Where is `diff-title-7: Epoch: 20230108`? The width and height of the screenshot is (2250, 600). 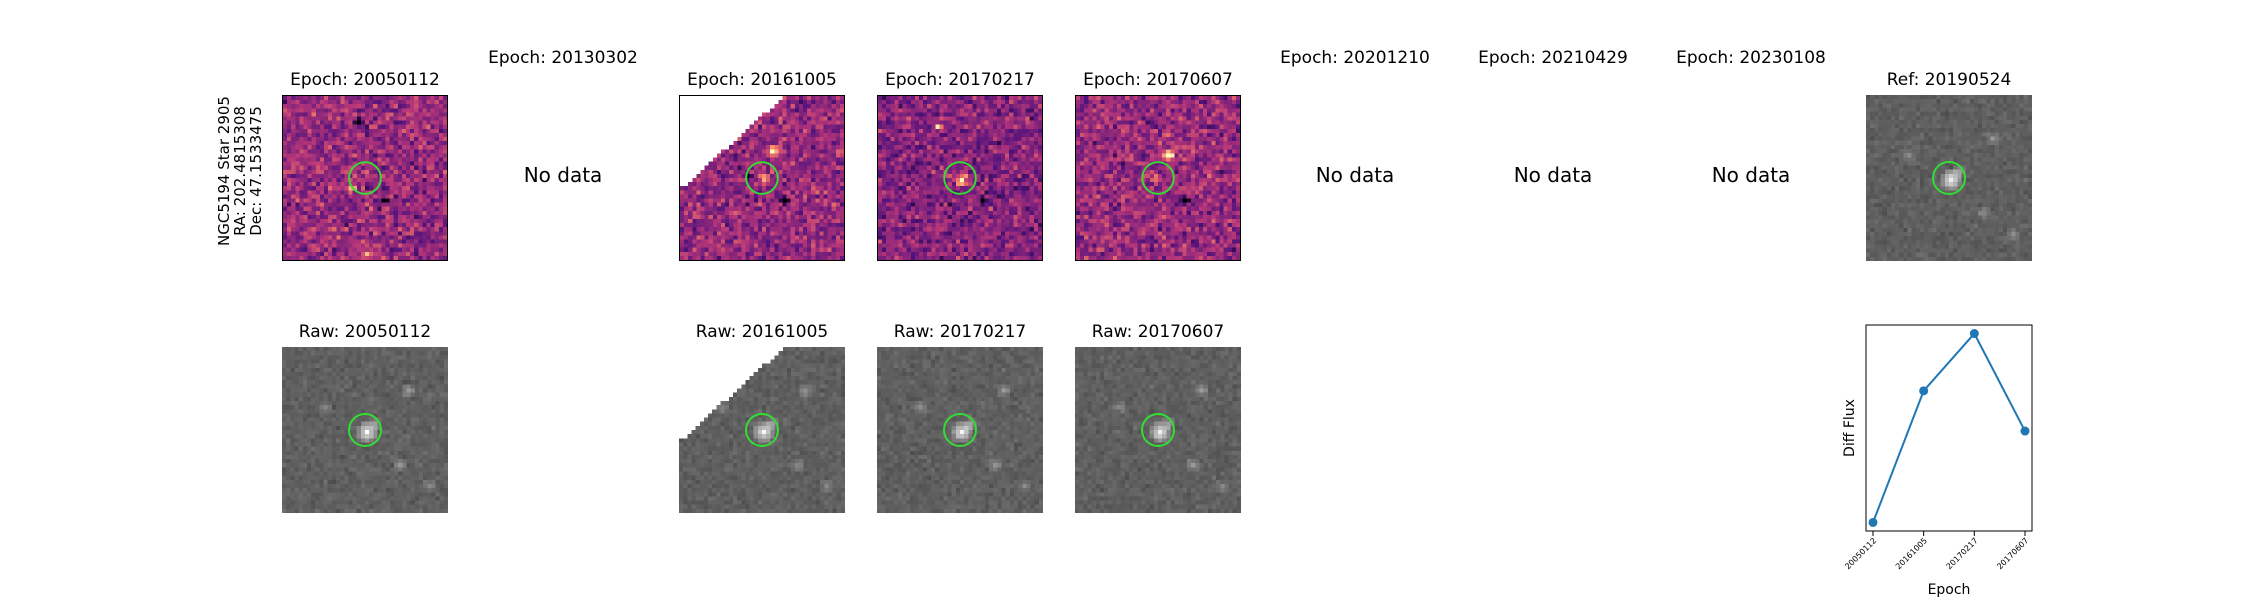 diff-title-7: Epoch: 20230108 is located at coordinates (1751, 58).